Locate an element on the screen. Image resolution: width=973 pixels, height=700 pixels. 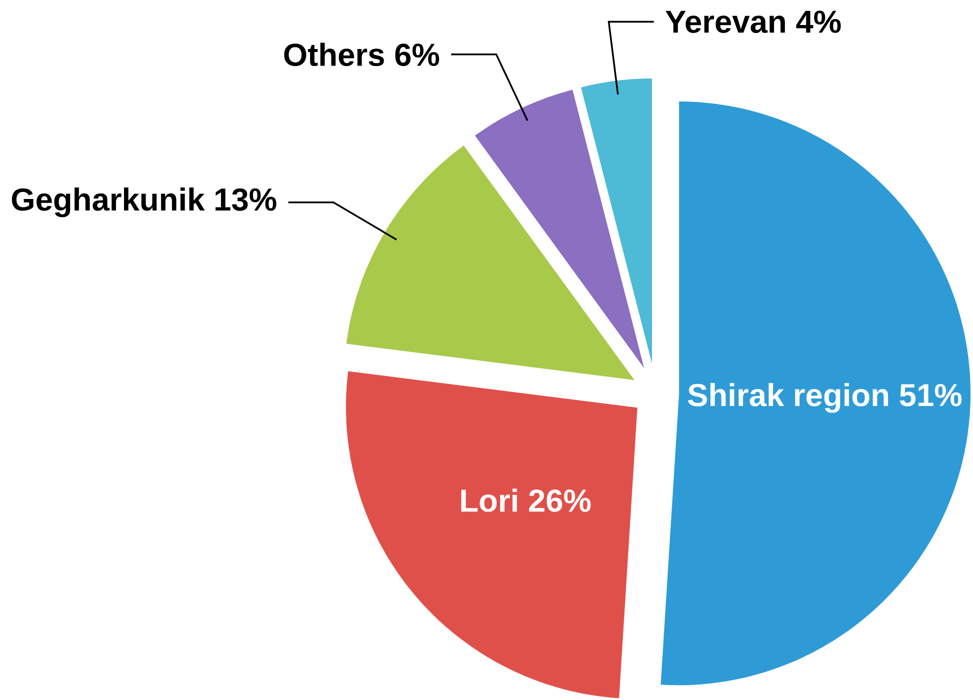
slice-label: Others is located at coordinates (334, 54).